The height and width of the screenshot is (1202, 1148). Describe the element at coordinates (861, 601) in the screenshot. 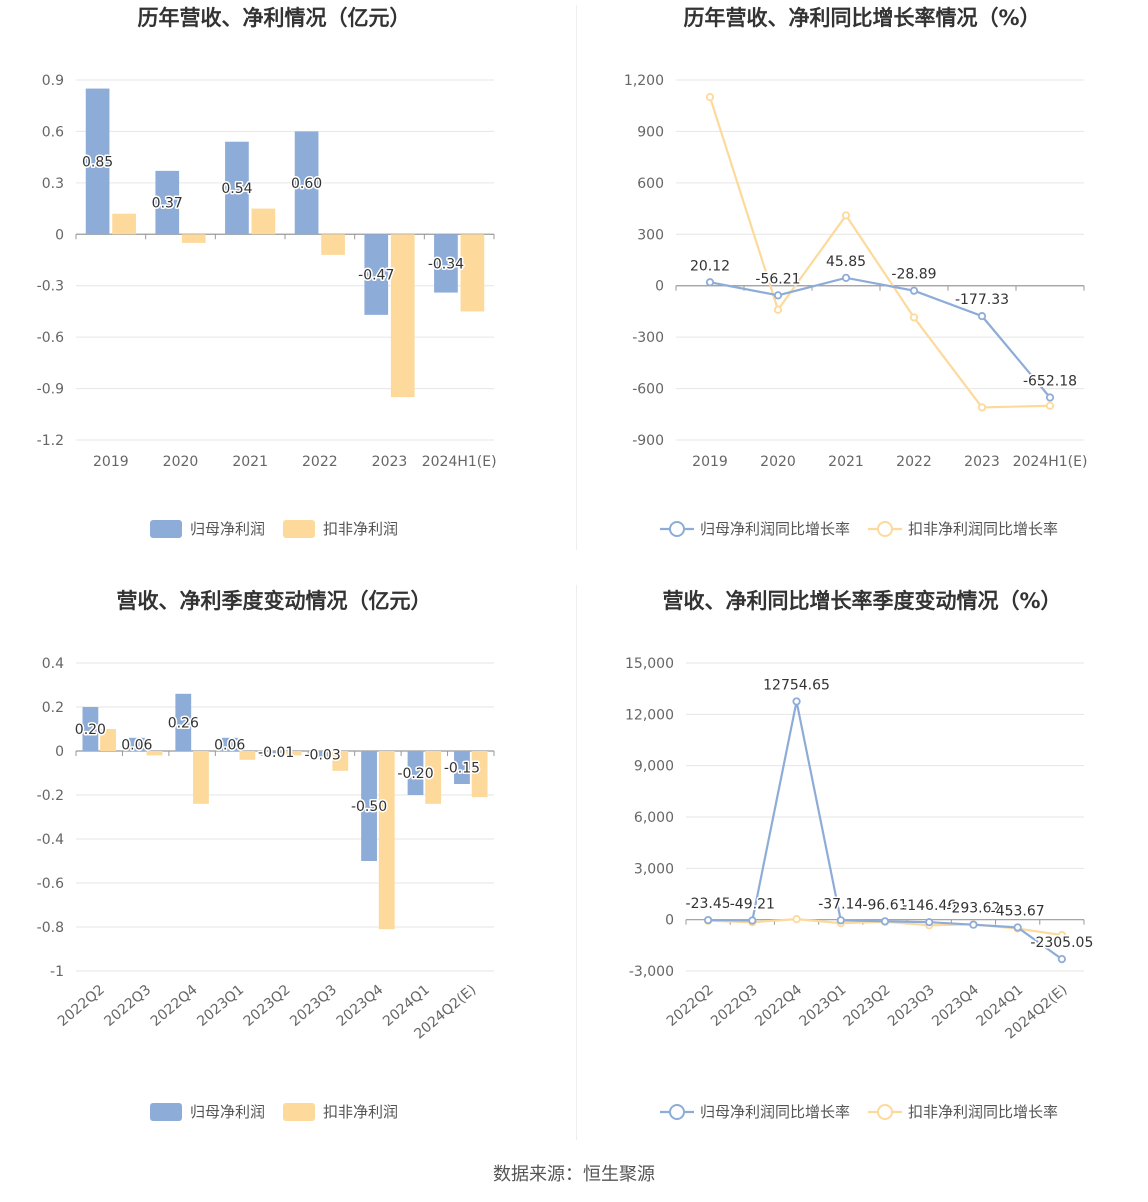

I see `chart-title: 营收、净利同比增长率季度变动情况（%）` at that location.